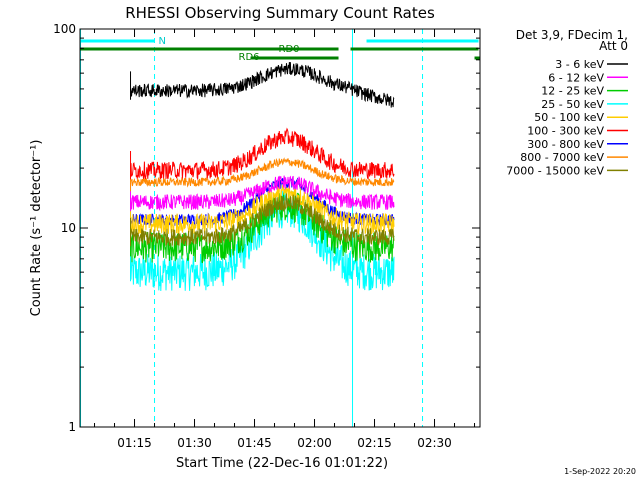 Image resolution: width=640 pixels, height=480 pixels. I want to click on legend-header-line2: Att 0, so click(613, 46).